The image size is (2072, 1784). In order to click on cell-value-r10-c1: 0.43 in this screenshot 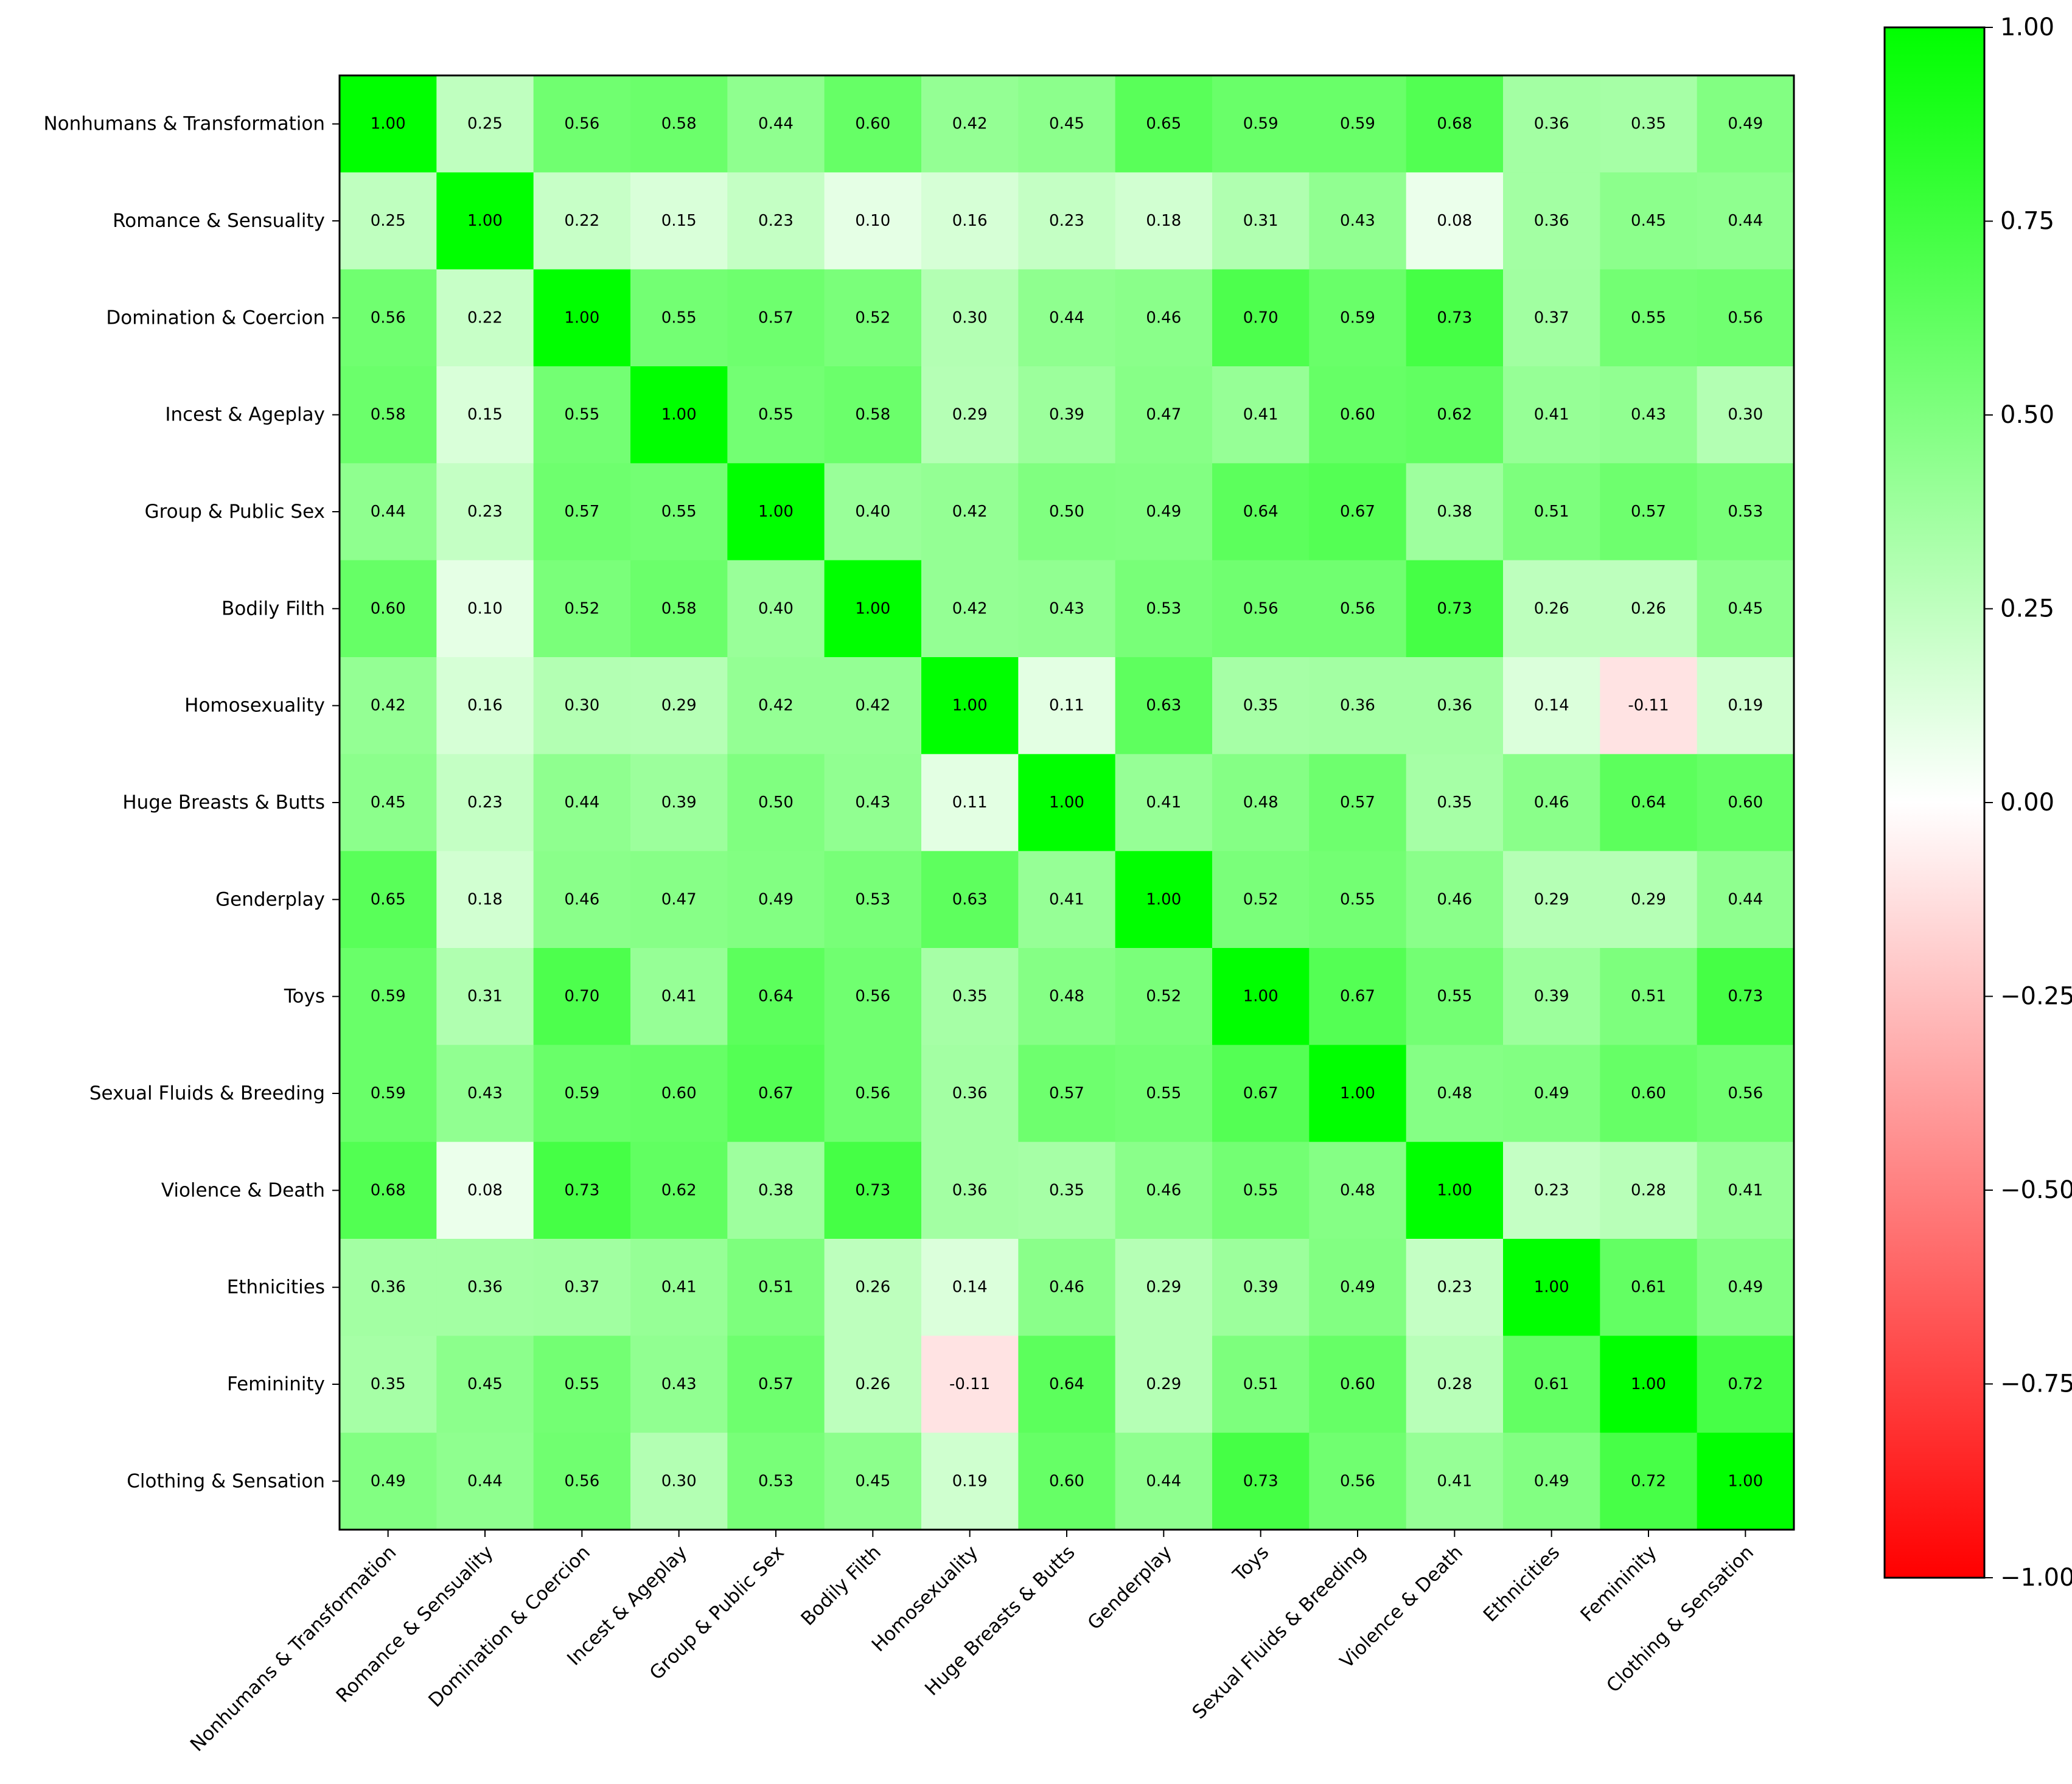, I will do `click(485, 1093)`.